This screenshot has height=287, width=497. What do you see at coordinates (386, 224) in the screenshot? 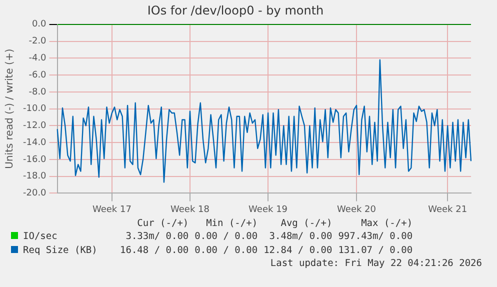
I see `text: Max (-/+)` at bounding box center [386, 224].